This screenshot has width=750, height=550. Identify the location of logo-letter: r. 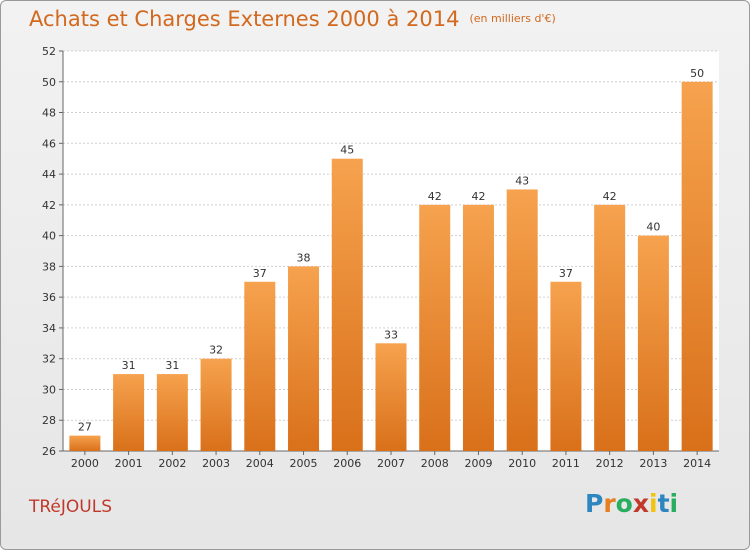
(609, 503).